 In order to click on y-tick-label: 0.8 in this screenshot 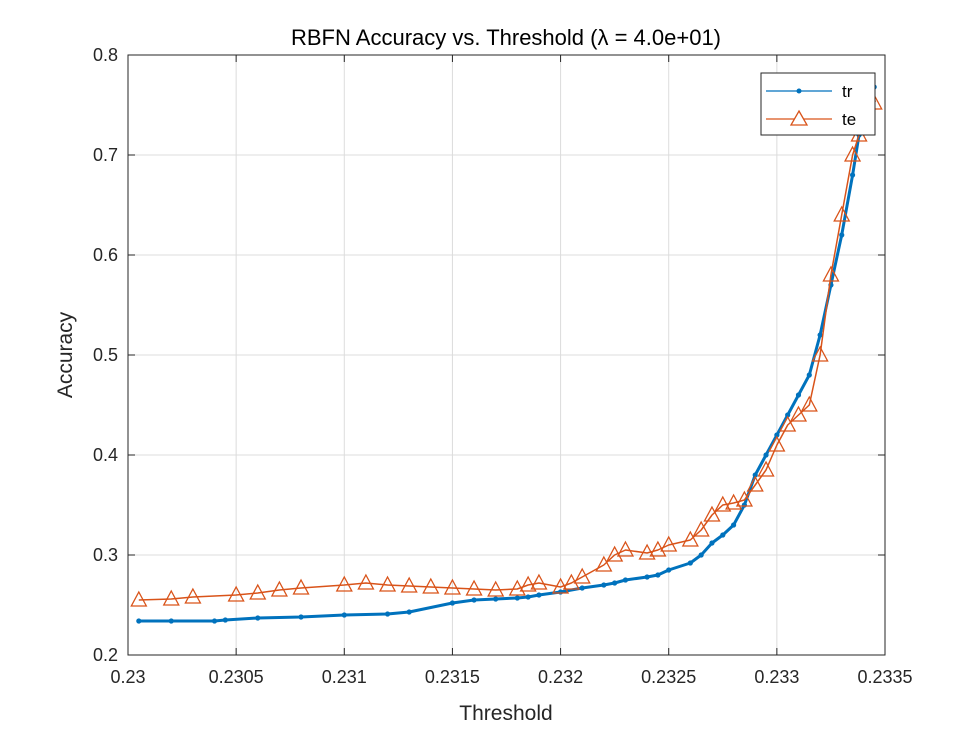, I will do `click(105, 55)`.